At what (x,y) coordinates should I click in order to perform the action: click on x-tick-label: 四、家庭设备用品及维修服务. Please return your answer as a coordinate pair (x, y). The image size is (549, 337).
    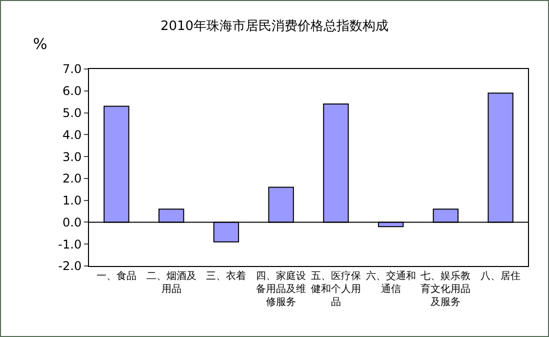
    Looking at the image, I should click on (281, 289).